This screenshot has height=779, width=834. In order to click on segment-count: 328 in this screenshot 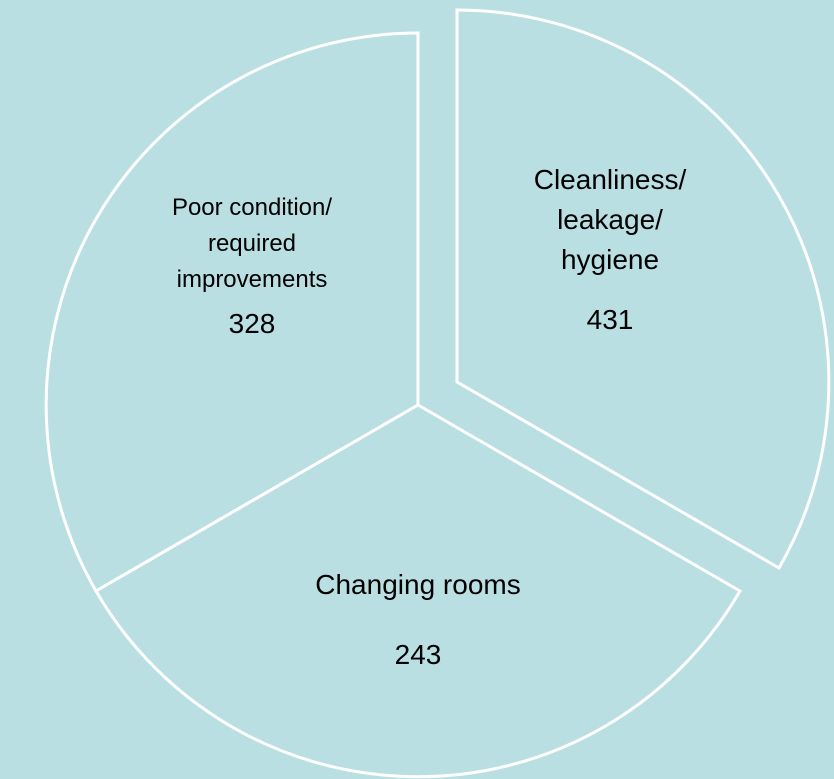, I will do `click(252, 323)`.